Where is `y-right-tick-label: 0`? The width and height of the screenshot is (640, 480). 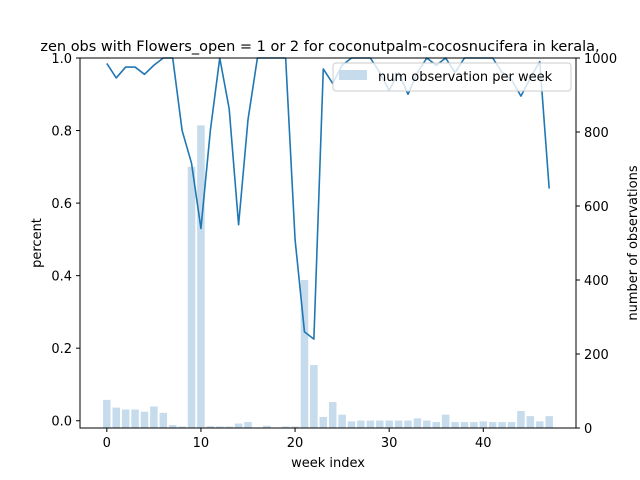 y-right-tick-label: 0 is located at coordinates (588, 429).